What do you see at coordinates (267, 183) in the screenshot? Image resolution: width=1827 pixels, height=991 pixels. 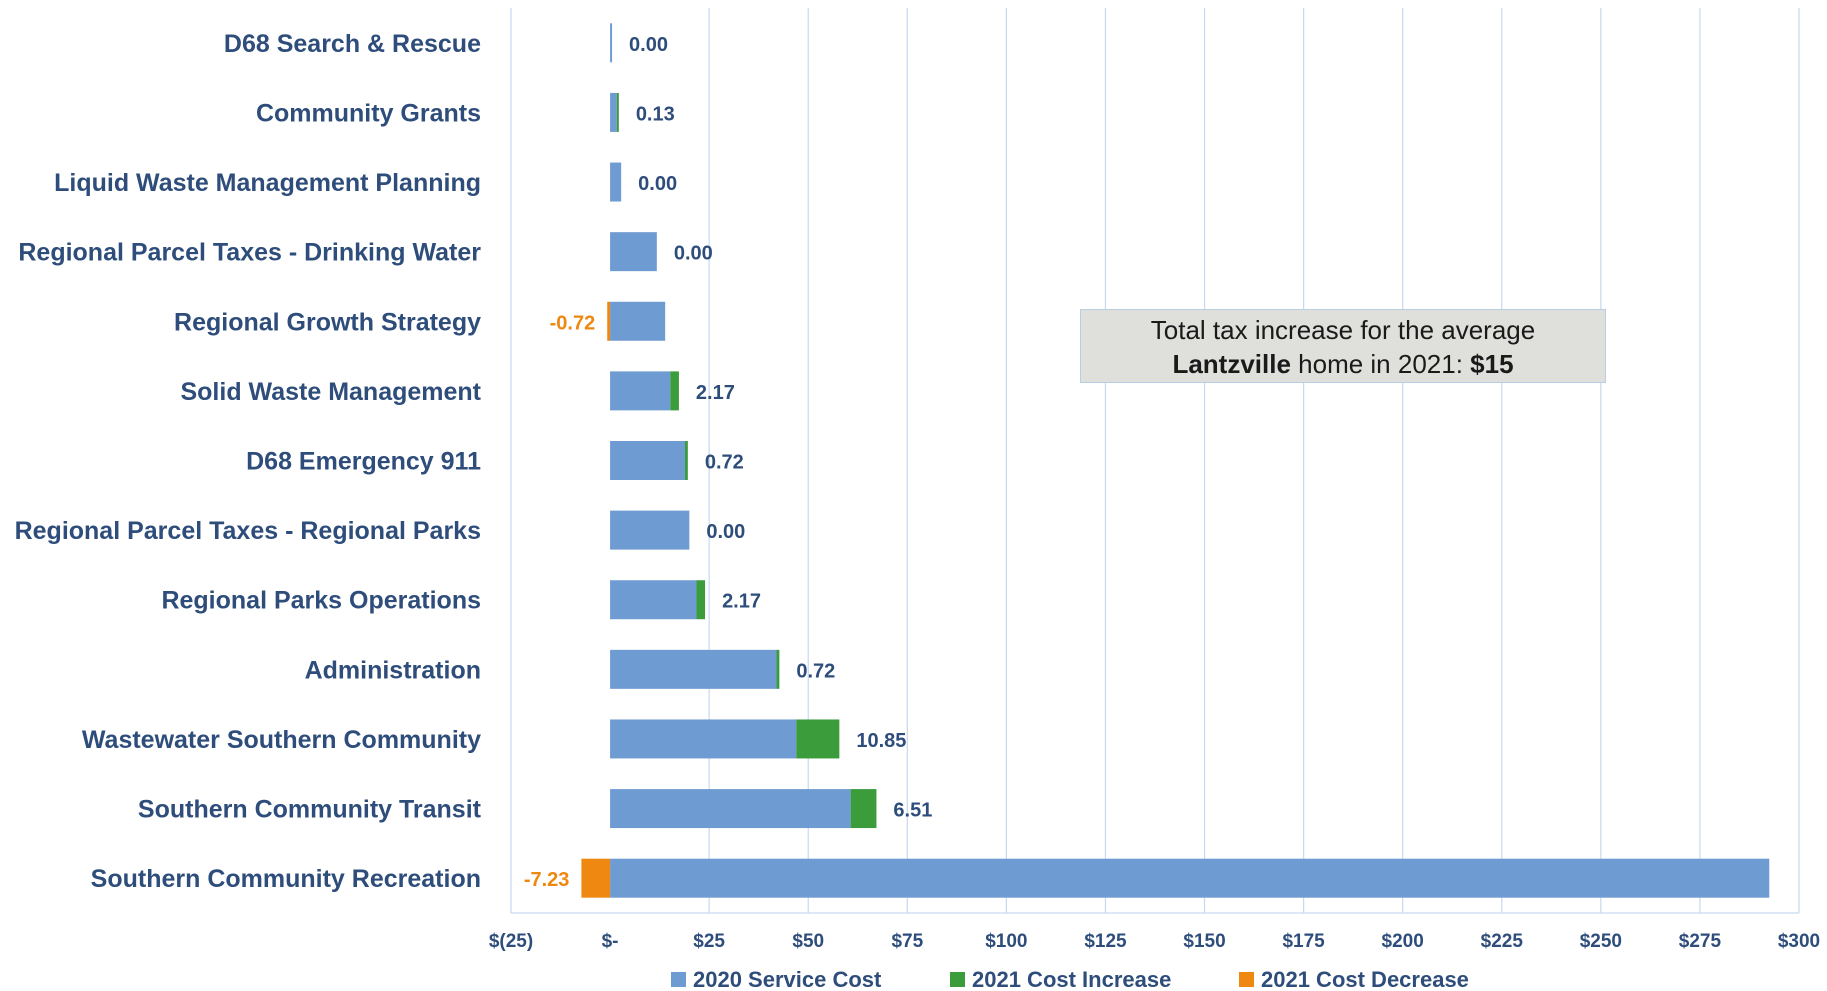 I see `category-label-liquid-waste-management-planning: Liquid Waste Management Planning` at bounding box center [267, 183].